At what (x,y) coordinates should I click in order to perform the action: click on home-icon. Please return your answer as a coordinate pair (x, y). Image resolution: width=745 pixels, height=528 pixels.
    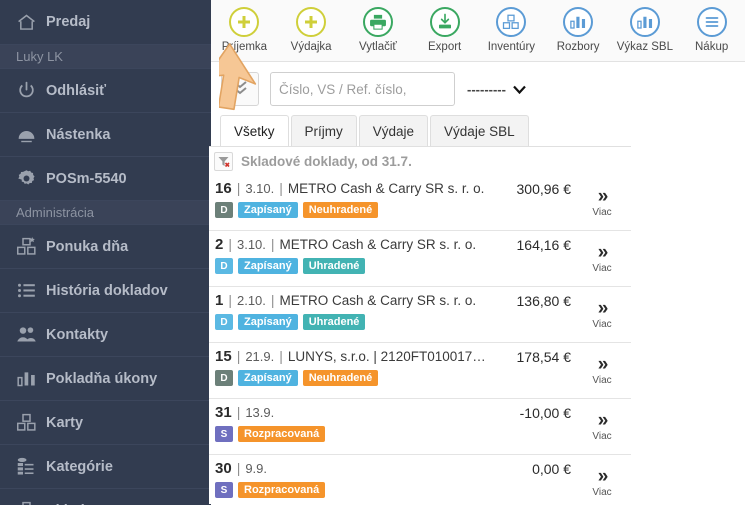
    Looking at the image, I should click on (31, 22).